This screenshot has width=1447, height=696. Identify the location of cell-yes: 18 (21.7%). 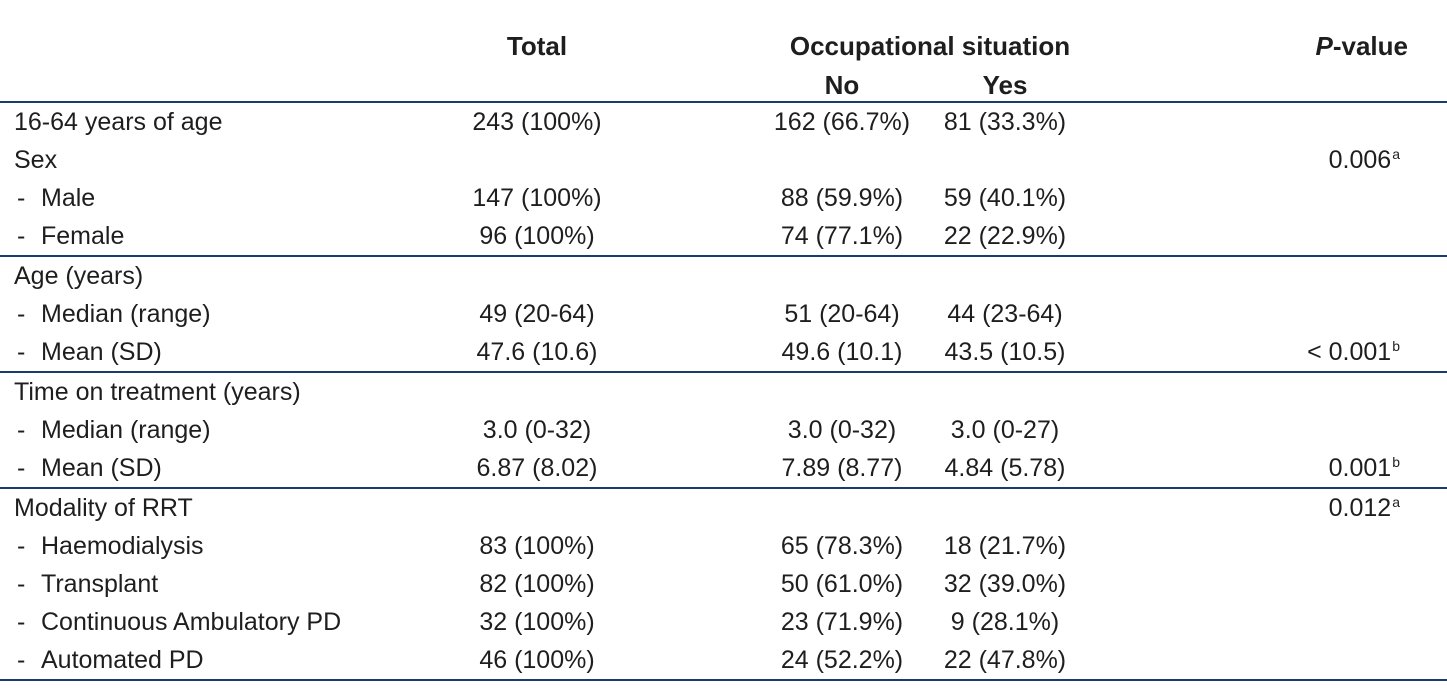
(1005, 546).